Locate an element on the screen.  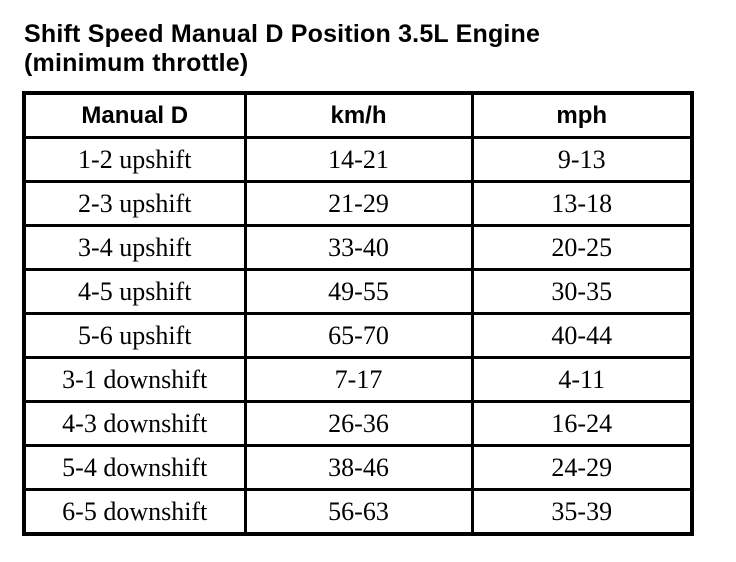
table-row: 4-3 downshift 26-36 16-24 is located at coordinates (358, 423).